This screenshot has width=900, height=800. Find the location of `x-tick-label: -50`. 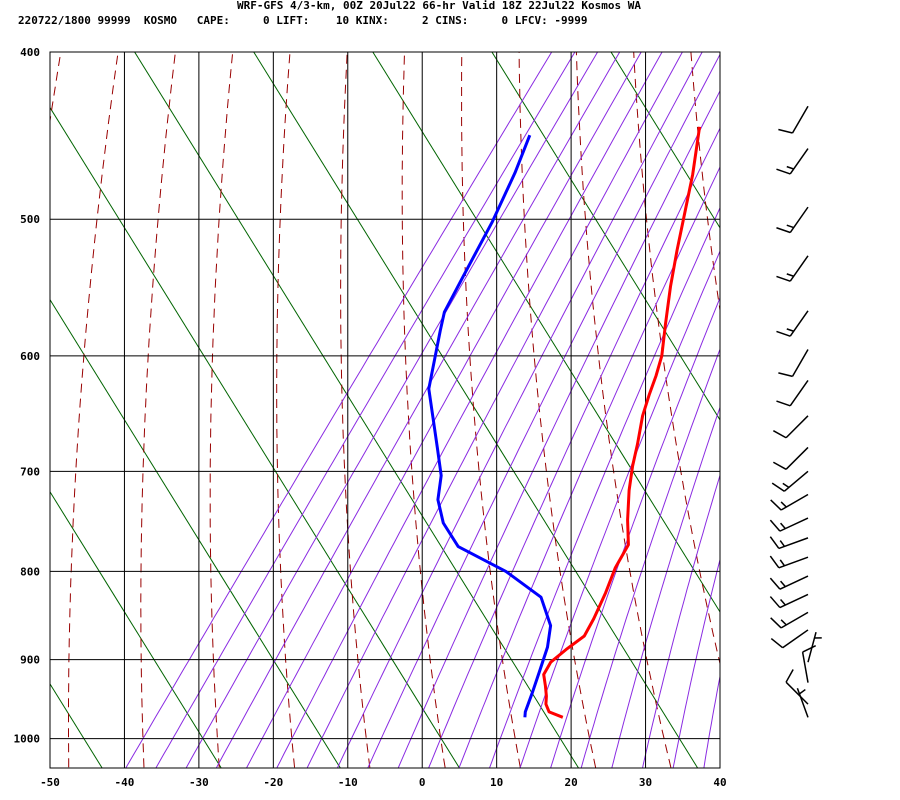

x-tick-label: -50 is located at coordinates (50, 782).